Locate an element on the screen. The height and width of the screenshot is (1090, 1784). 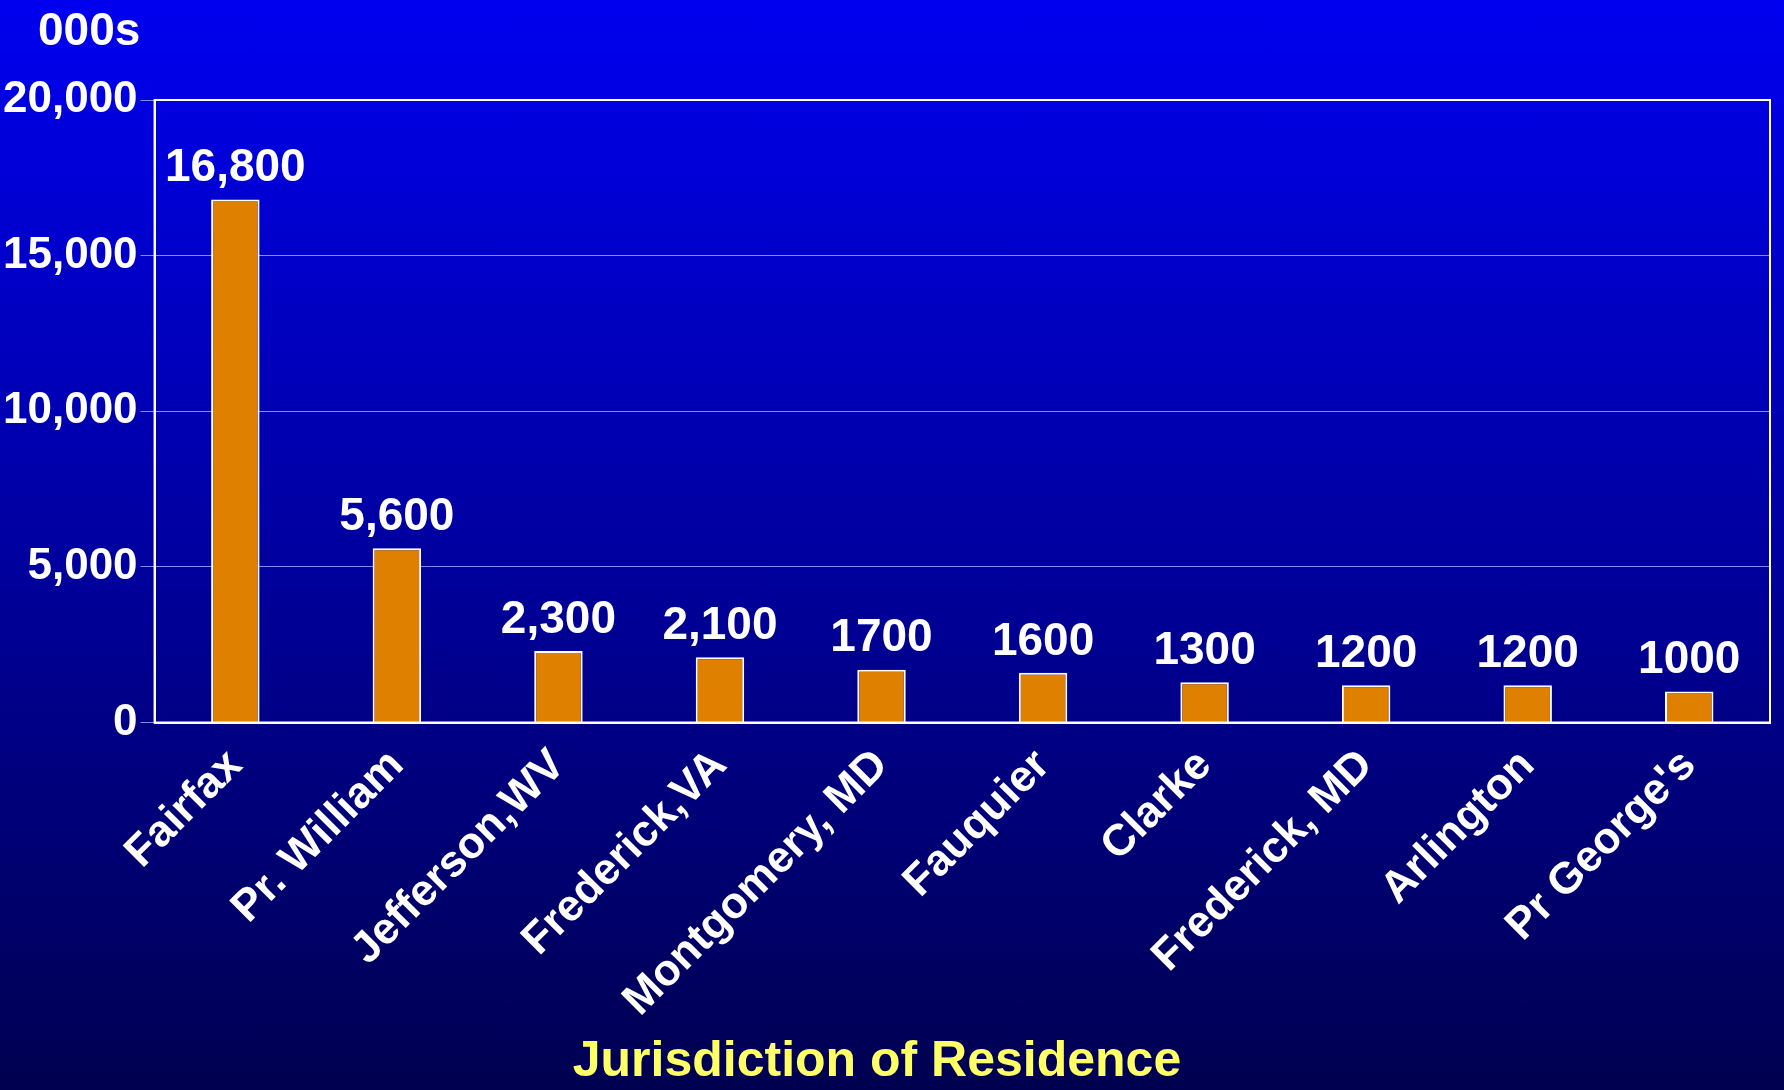
data-label: 1700 is located at coordinates (881, 635).